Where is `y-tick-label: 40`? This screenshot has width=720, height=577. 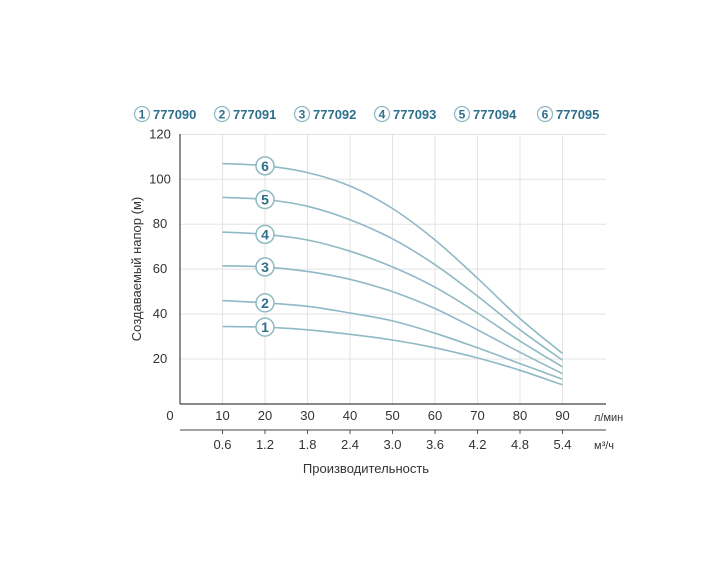 y-tick-label: 40 is located at coordinates (160, 313).